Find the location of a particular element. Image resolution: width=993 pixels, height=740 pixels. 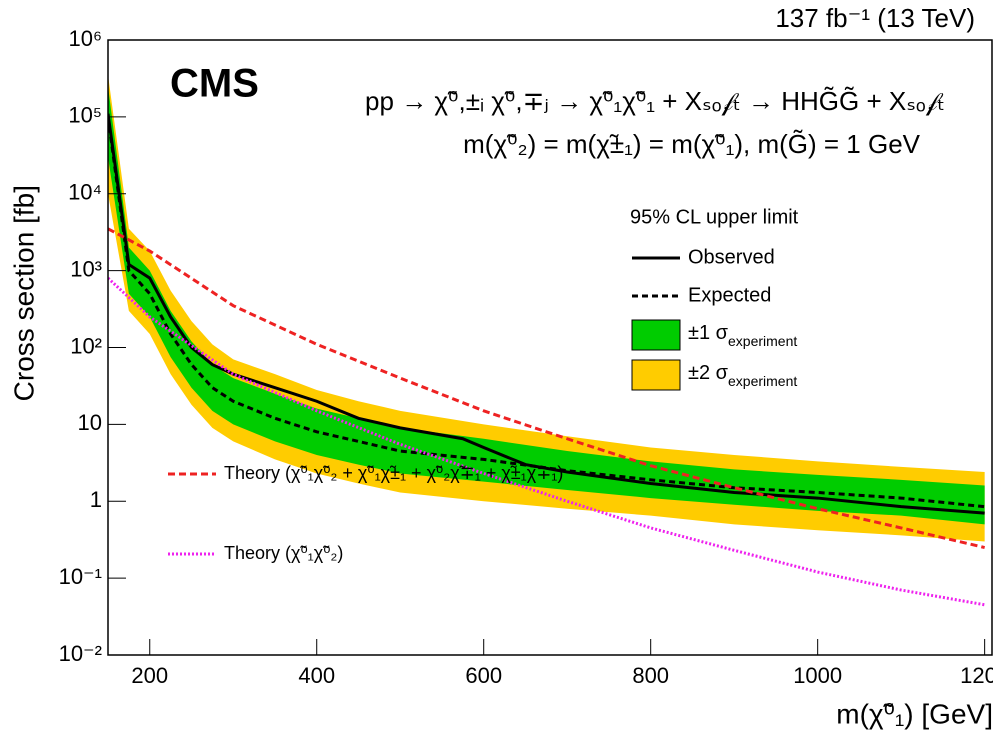

x-tick-label: 1200 is located at coordinates (976, 675).